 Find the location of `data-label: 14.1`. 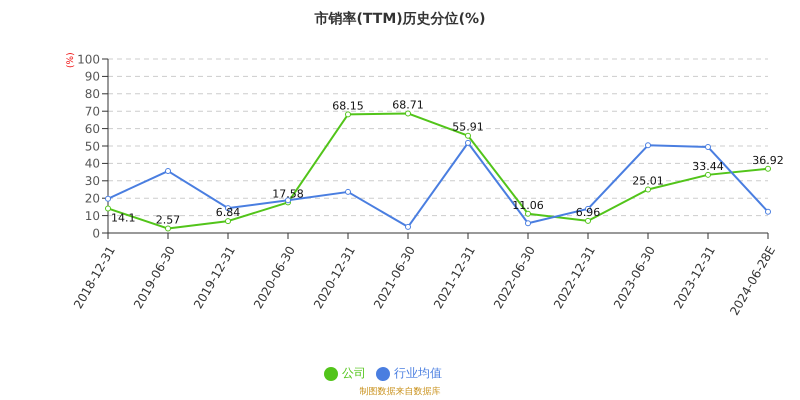

data-label: 14.1 is located at coordinates (123, 217).